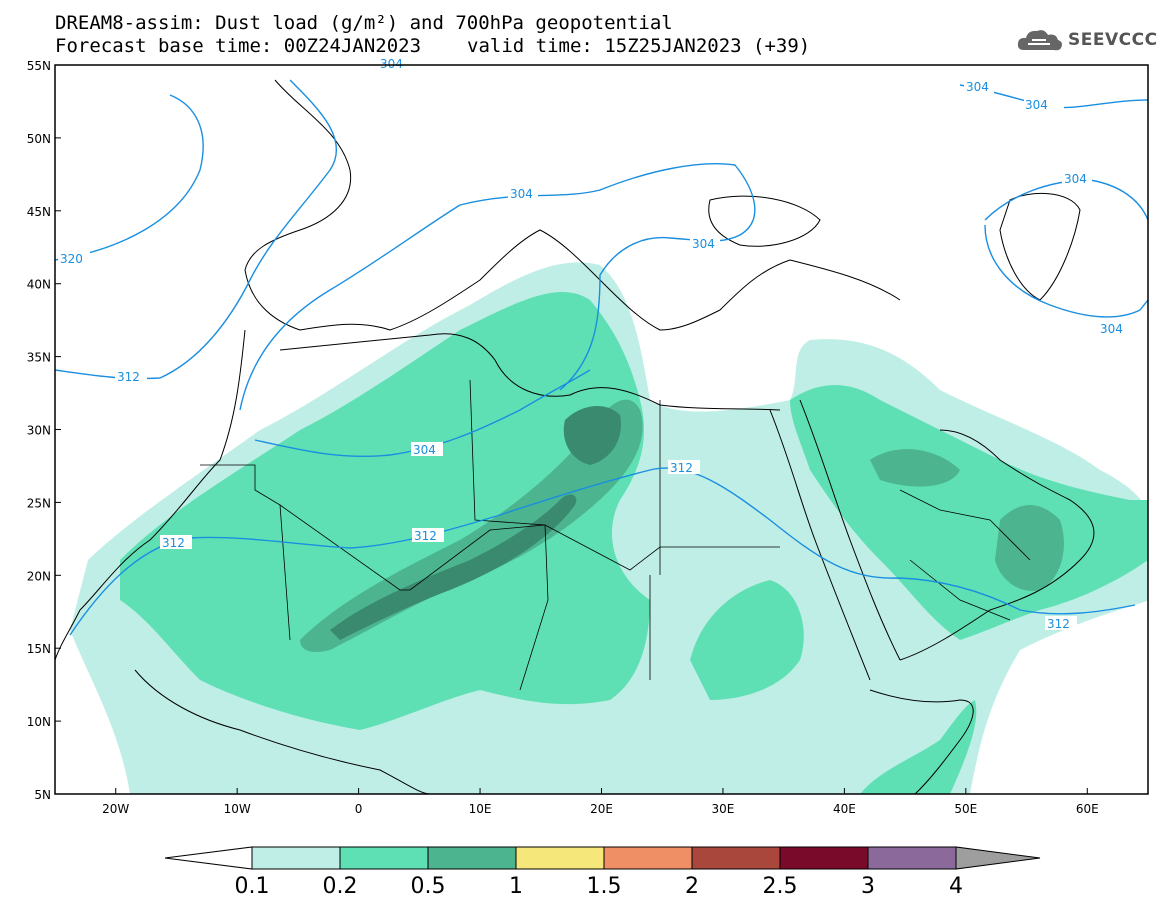 The image size is (1165, 907). What do you see at coordinates (998, 858) in the screenshot?
I see `colorbar-over-triangle` at bounding box center [998, 858].